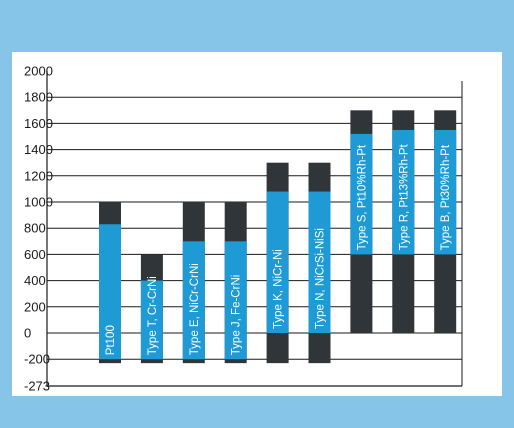  I want to click on bar-group: Type R, Pt13%Rh-Pt, so click(403, 221).